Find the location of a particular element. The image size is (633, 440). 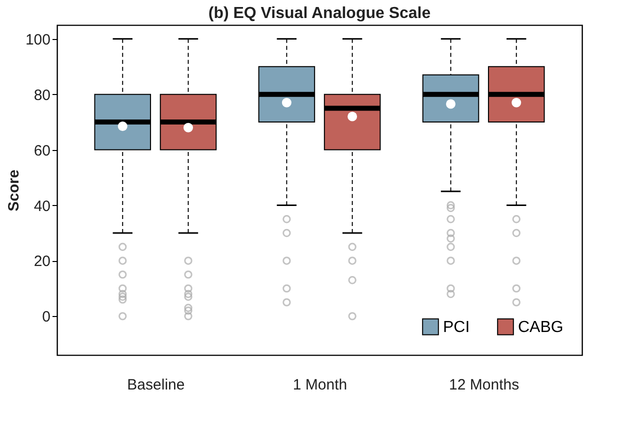

y-tick-label: 40 is located at coordinates (42, 206).